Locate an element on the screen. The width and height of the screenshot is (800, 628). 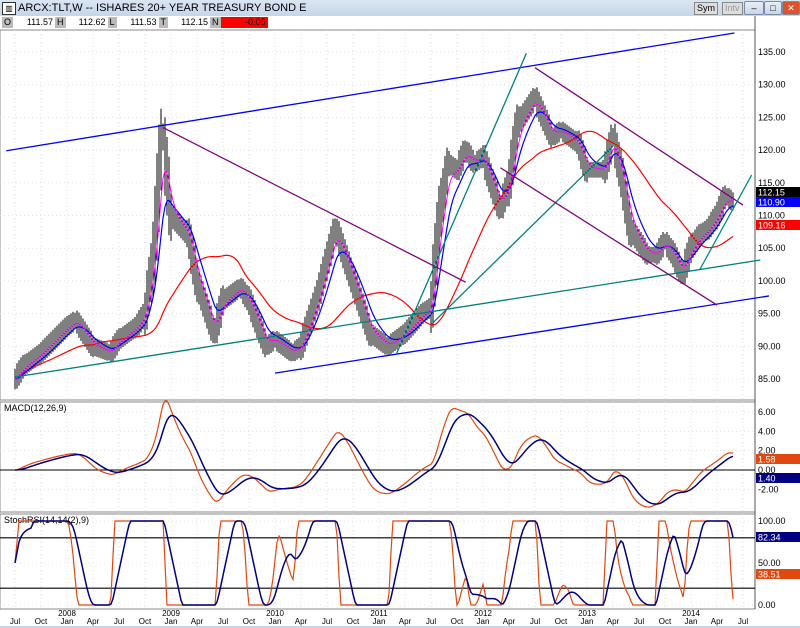
restore-button: □ is located at coordinates (773, 8).